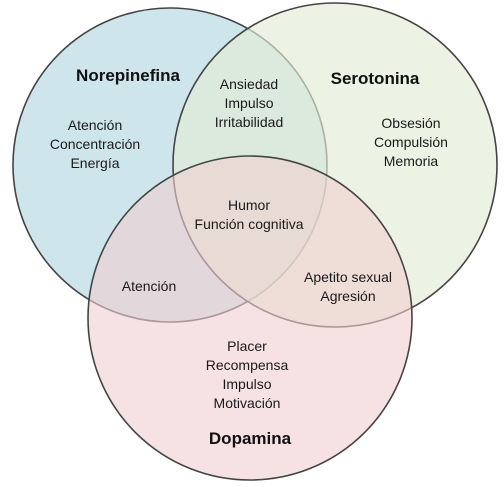 Image resolution: width=504 pixels, height=487 pixels. I want to click on serotonina-items: Obsesión Compulsión Memoria, so click(411, 142).